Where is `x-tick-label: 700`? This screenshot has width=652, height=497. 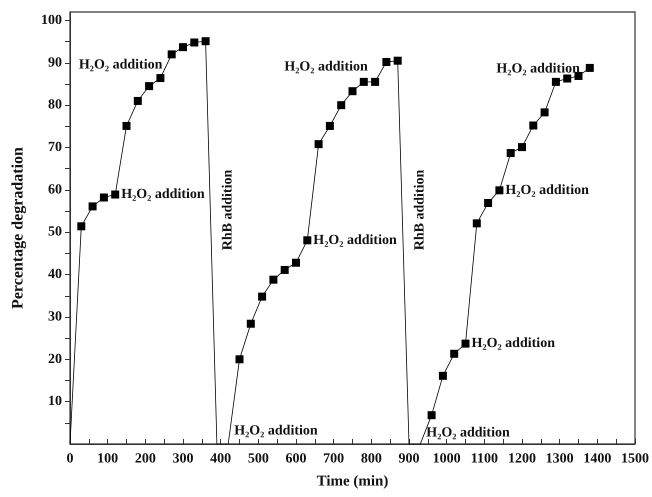 x-tick-label: 700 is located at coordinates (333, 459).